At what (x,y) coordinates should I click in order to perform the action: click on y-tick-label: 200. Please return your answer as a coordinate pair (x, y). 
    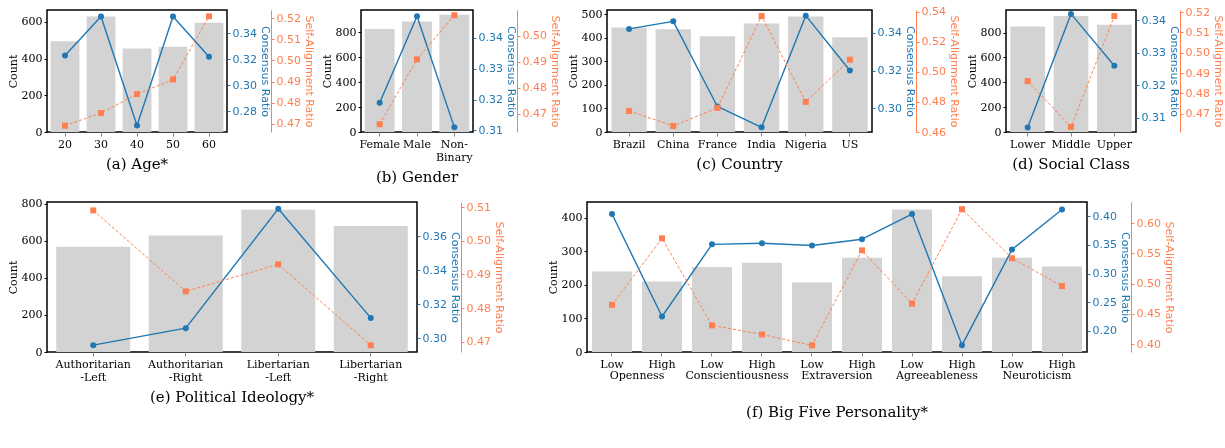
    Looking at the image, I should click on (32, 315).